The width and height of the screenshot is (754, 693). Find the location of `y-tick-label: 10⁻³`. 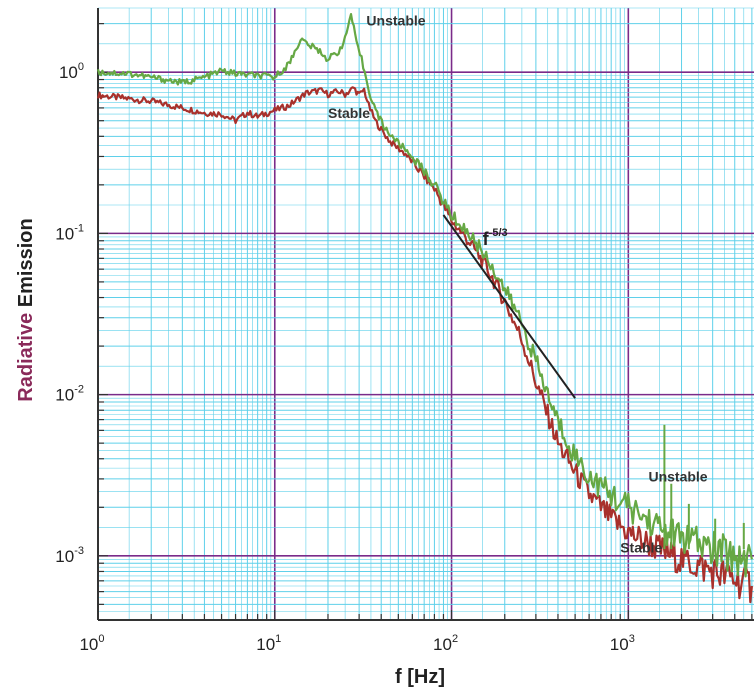

y-tick-label: 10⁻³ is located at coordinates (69, 555).